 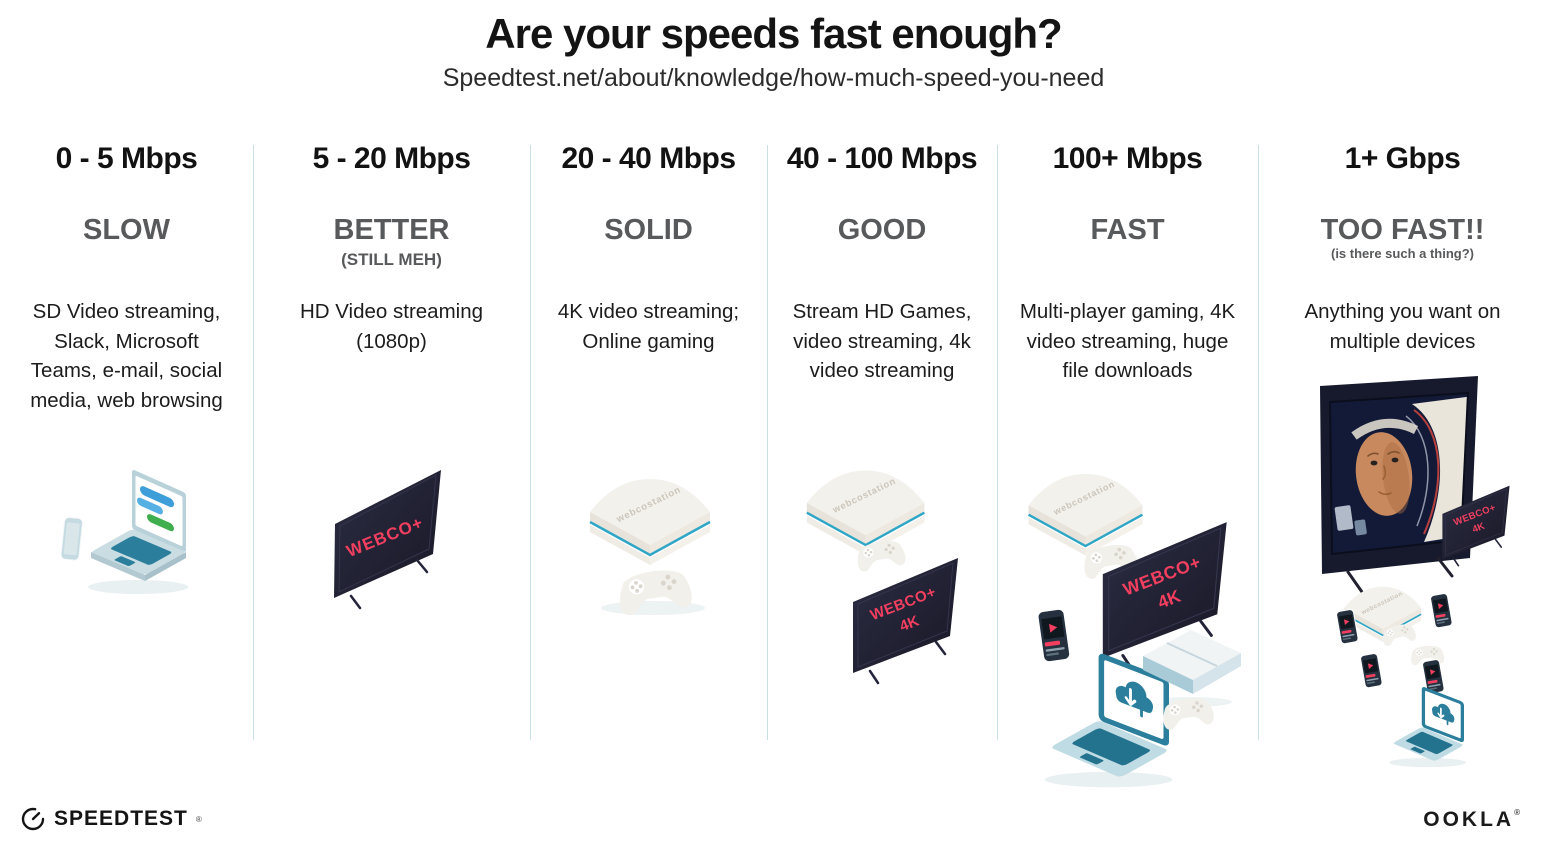 What do you see at coordinates (391, 158) in the screenshot?
I see `speed-range: 5 - 20 Mbps` at bounding box center [391, 158].